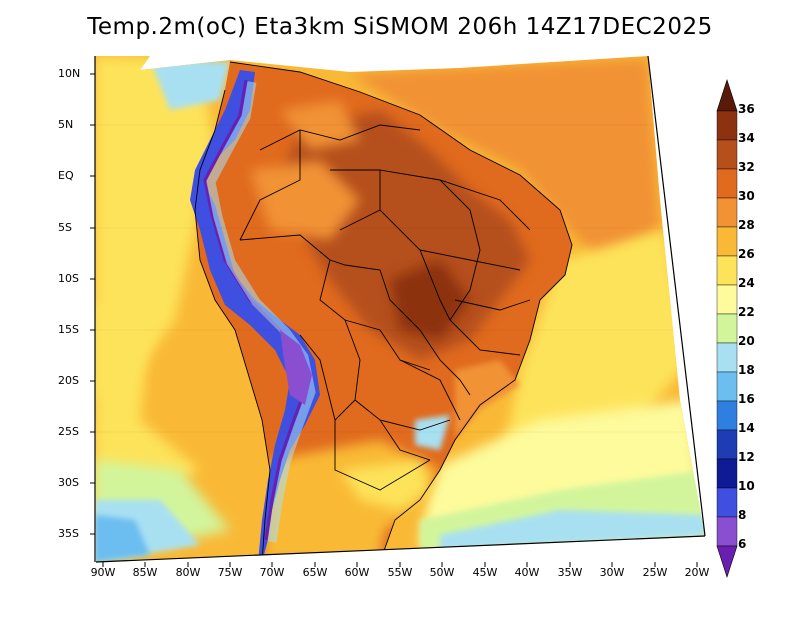 This screenshot has height=618, width=800. Describe the element at coordinates (746, 196) in the screenshot. I see `colorbar-label: 30` at that location.